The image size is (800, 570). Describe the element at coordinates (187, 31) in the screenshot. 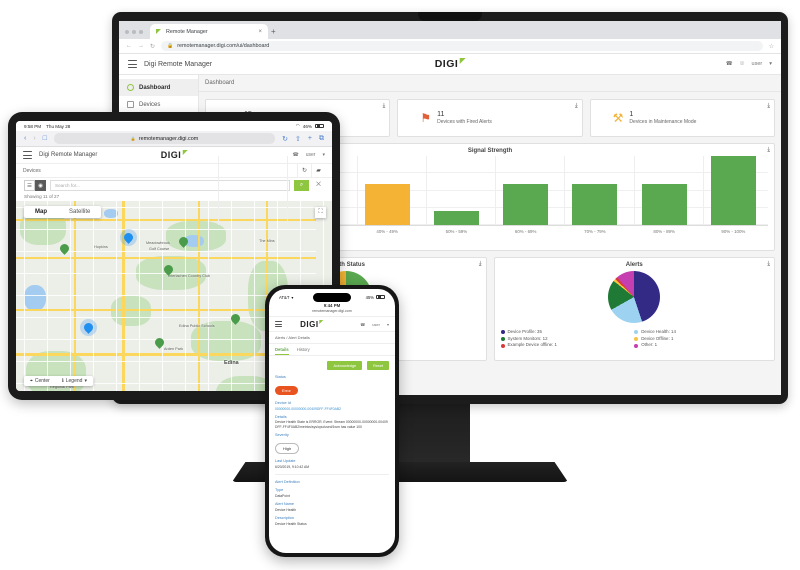

I see `browser-tab-title: Remote Manager` at that location.